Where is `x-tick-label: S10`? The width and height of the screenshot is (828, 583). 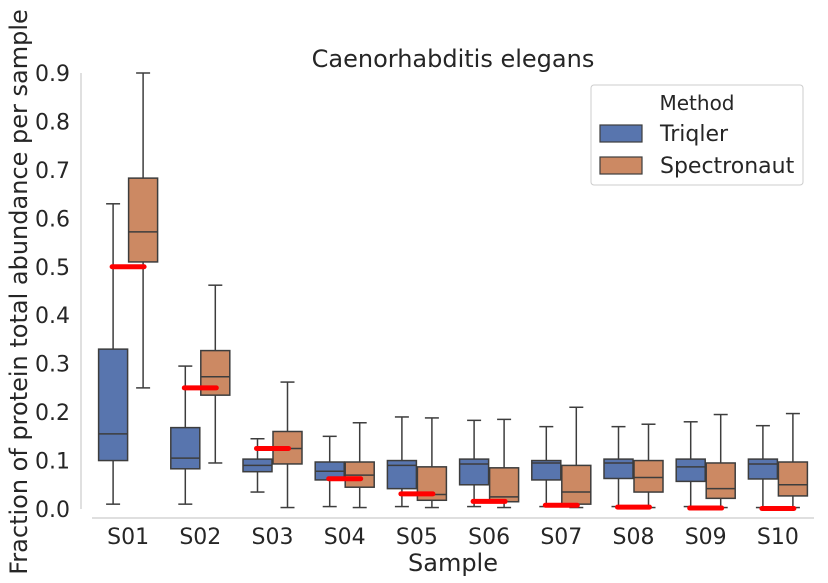
x-tick-label: S10 is located at coordinates (778, 537).